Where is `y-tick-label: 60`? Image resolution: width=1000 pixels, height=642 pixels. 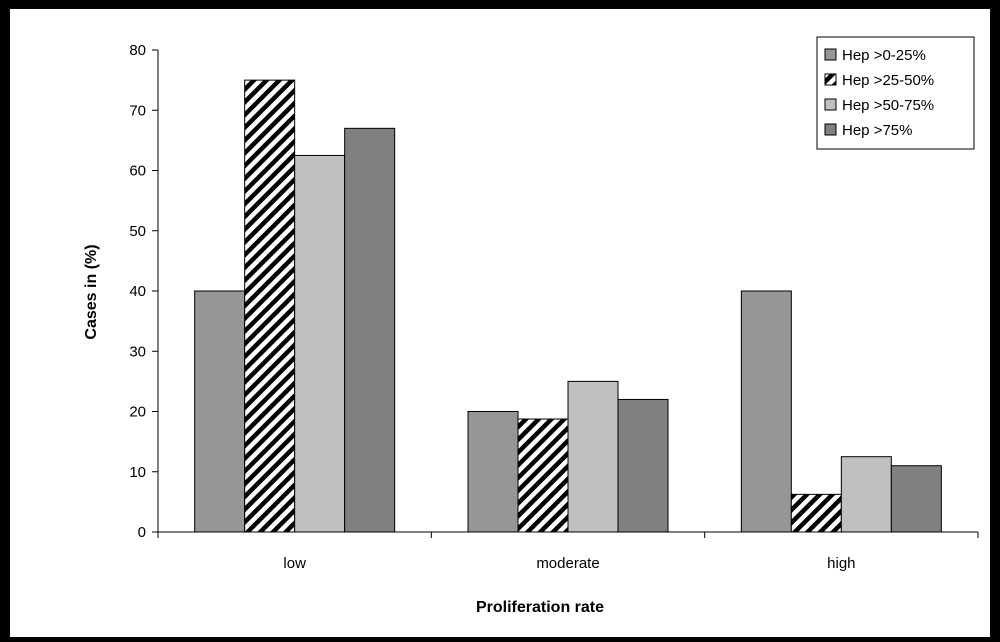
y-tick-label: 60 is located at coordinates (137, 171).